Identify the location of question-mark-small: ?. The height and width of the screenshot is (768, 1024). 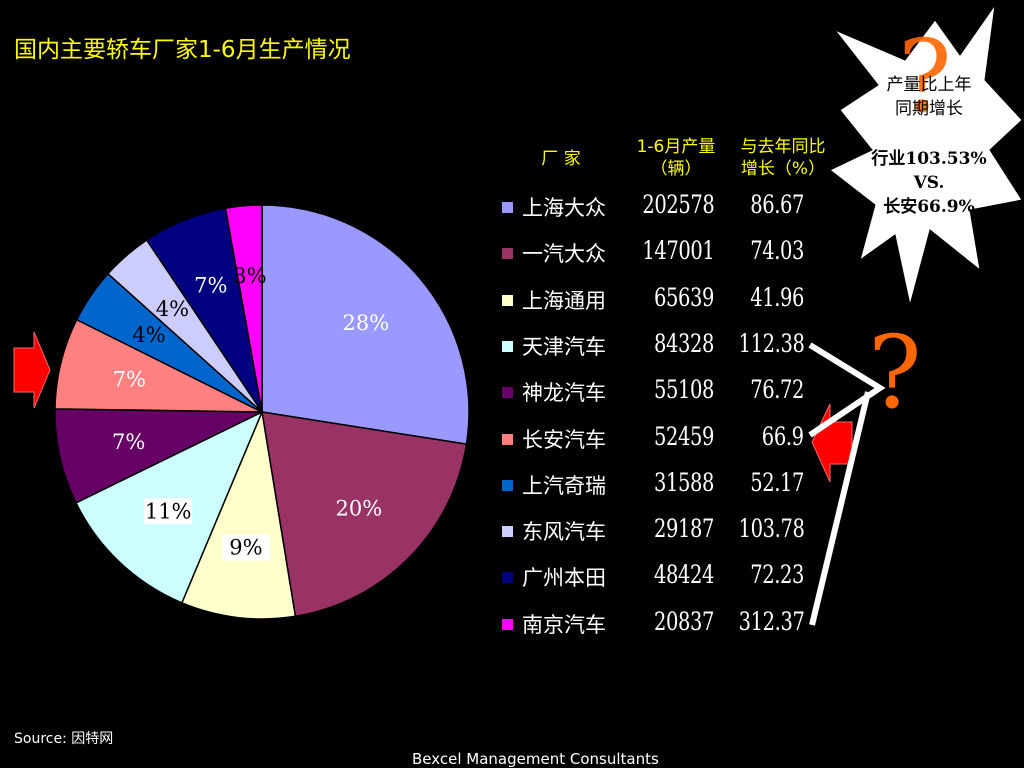
(925, 76).